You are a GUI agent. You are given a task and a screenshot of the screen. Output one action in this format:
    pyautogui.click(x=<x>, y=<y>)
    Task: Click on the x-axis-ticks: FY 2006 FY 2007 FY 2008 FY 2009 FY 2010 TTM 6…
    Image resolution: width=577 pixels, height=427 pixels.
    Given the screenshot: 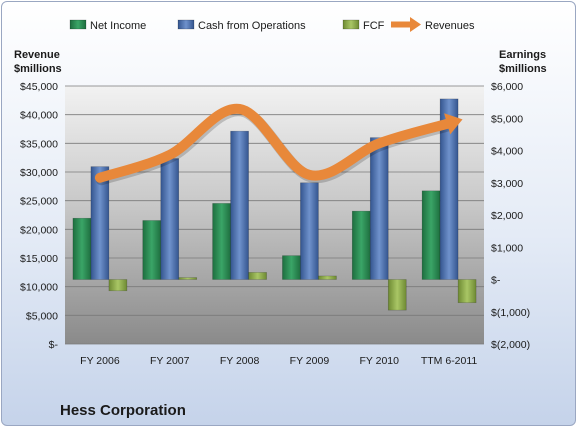 What is the action you would take?
    pyautogui.click(x=278, y=361)
    